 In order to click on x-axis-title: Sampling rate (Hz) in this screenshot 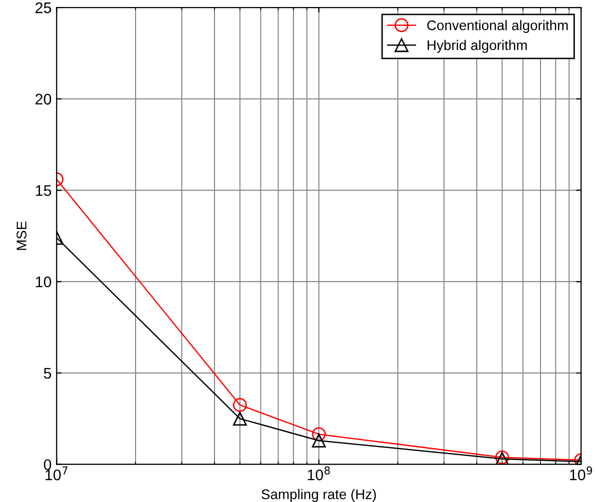, I will do `click(319, 495)`.